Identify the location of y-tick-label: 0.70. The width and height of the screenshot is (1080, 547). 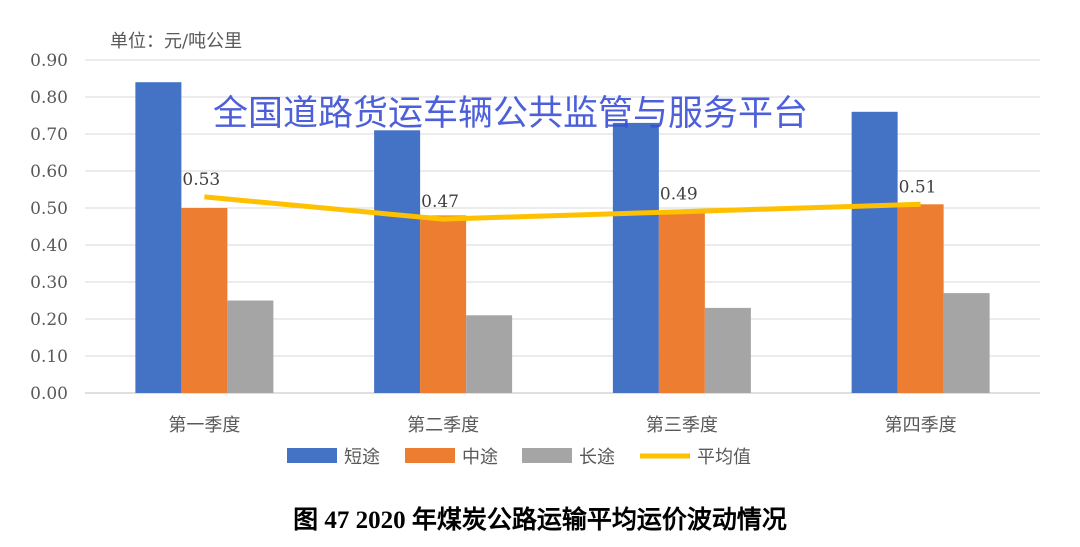
(49, 135).